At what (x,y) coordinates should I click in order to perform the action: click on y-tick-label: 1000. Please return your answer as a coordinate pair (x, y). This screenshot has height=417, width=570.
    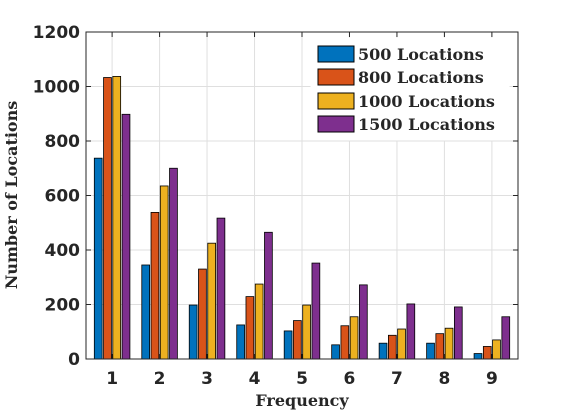
    Looking at the image, I should click on (56, 88).